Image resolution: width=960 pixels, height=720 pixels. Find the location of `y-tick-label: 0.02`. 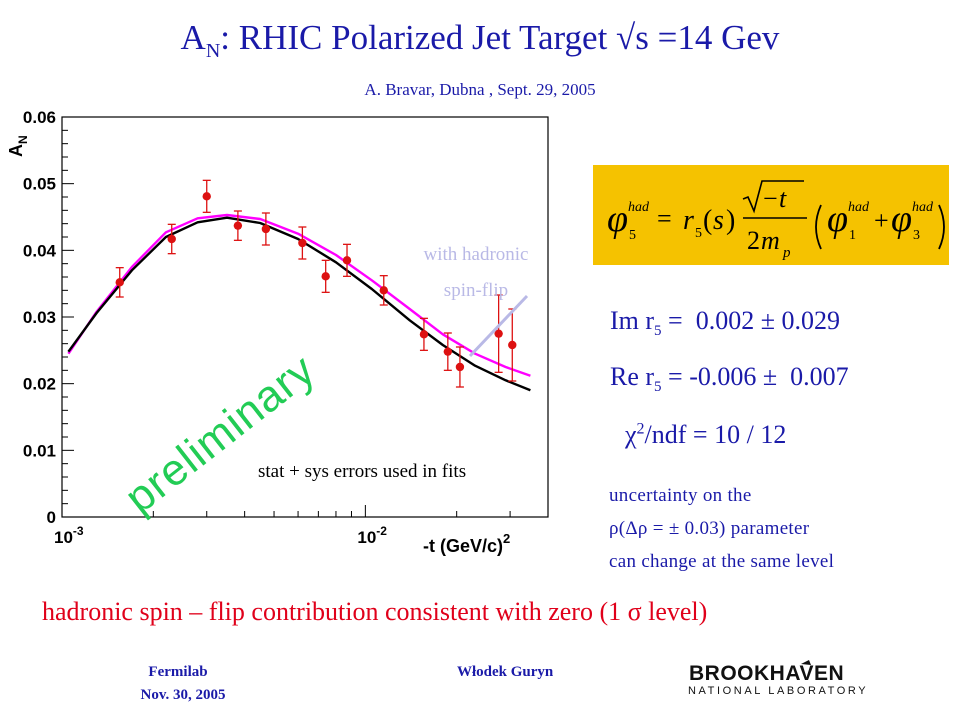

y-tick-label: 0.02 is located at coordinates (39, 384).